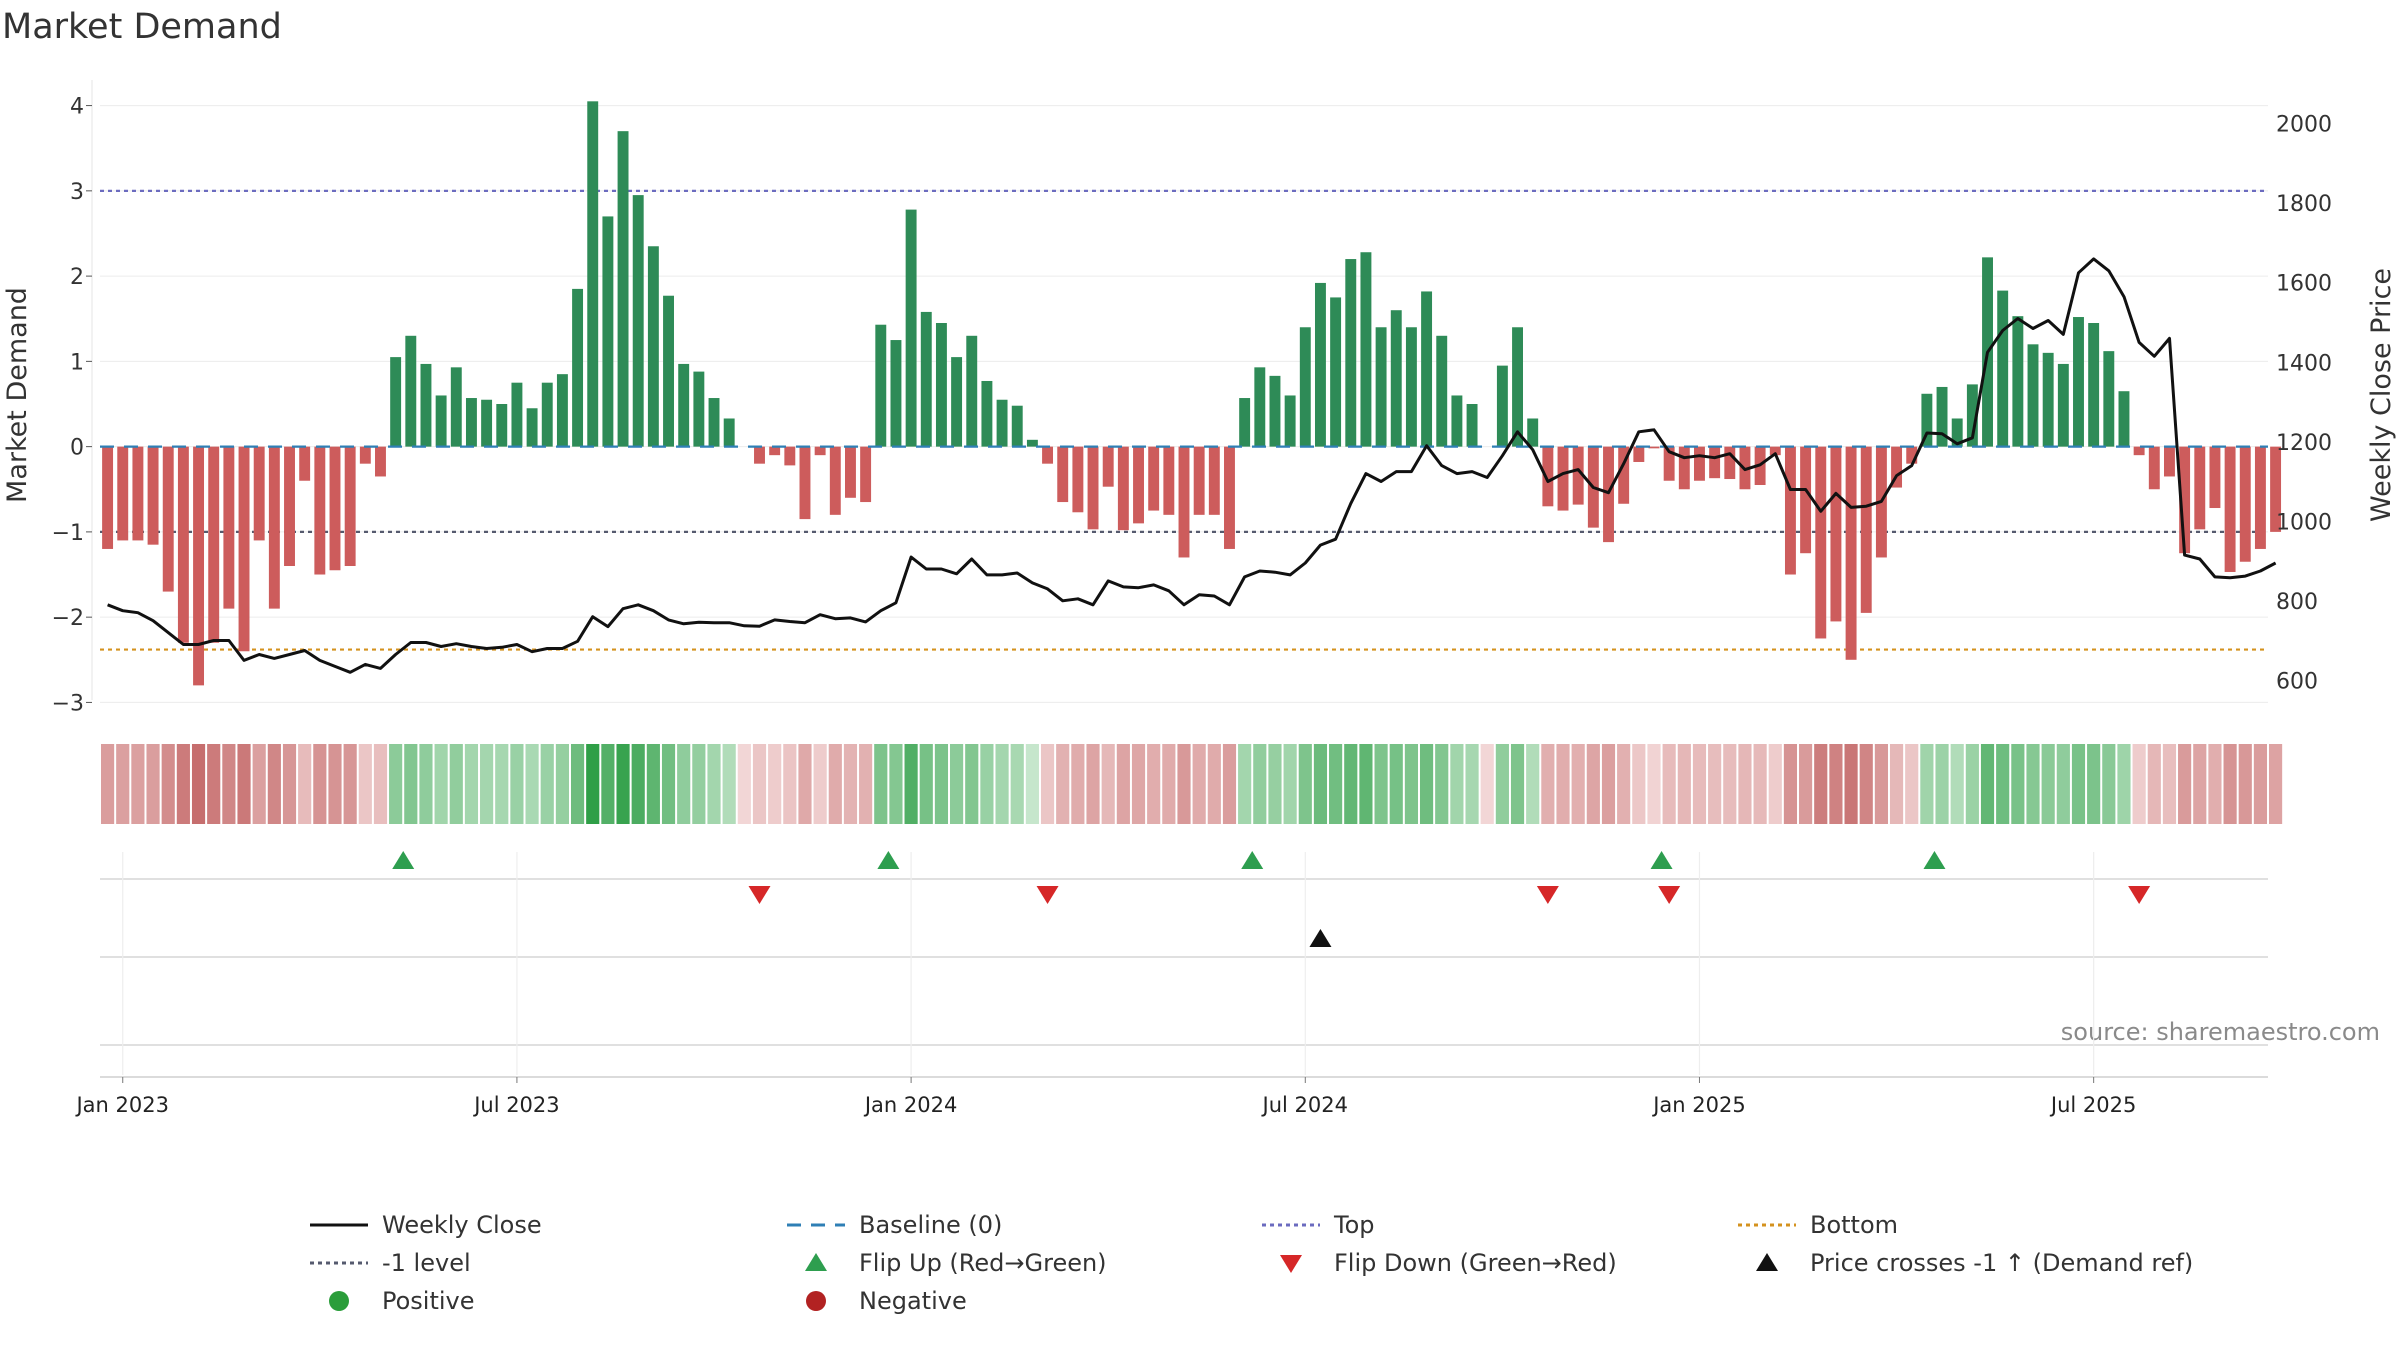 Image resolution: width=2400 pixels, height=1350 pixels. I want to click on y-left-tick-label: 3, so click(77, 192).